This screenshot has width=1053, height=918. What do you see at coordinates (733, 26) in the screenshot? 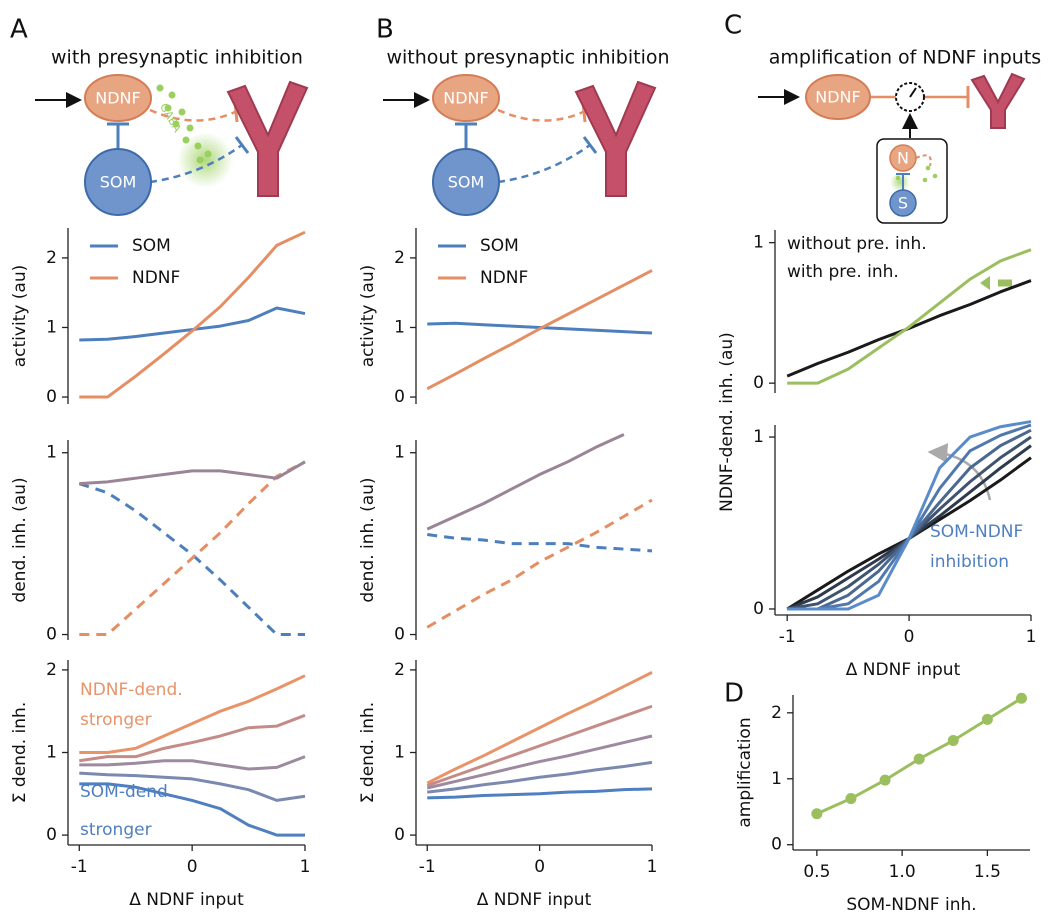
I see `panel-label: C` at bounding box center [733, 26].